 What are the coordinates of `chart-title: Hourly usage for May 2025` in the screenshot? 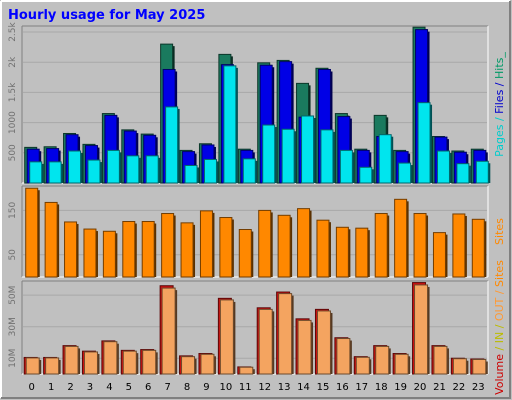 It's located at (106, 15).